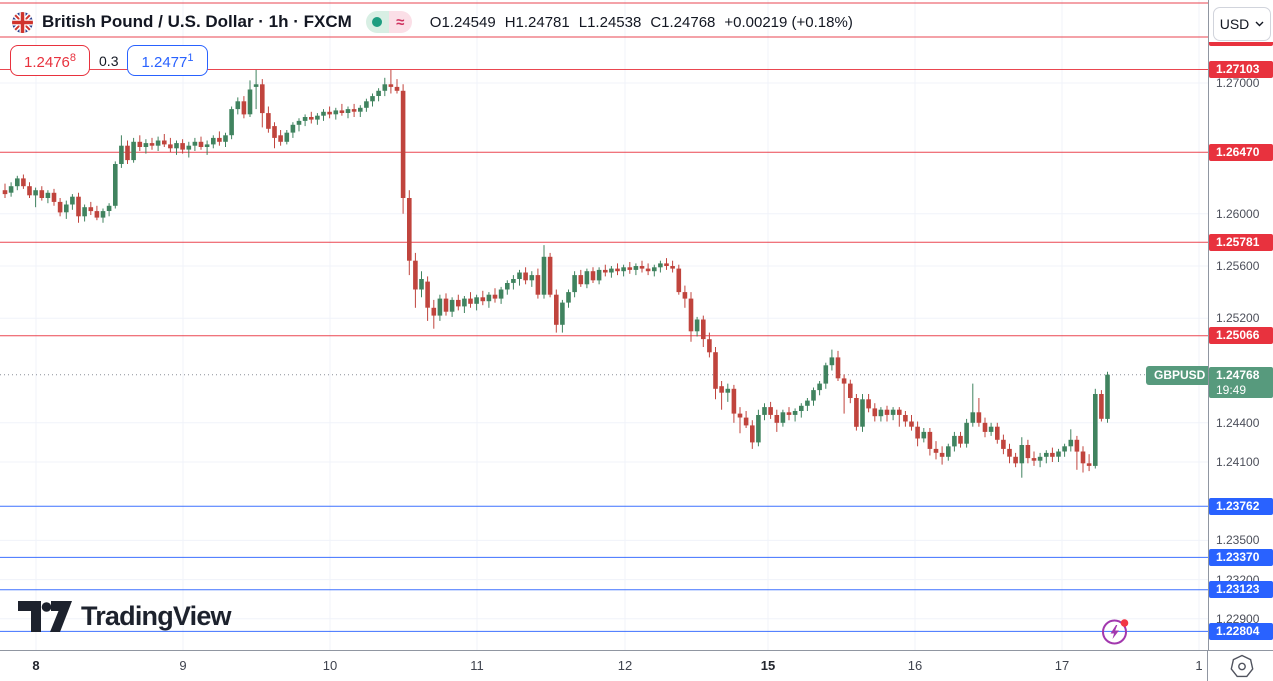 The width and height of the screenshot is (1273, 681). Describe the element at coordinates (36, 665) in the screenshot. I see `time-axis-label: 8` at that location.